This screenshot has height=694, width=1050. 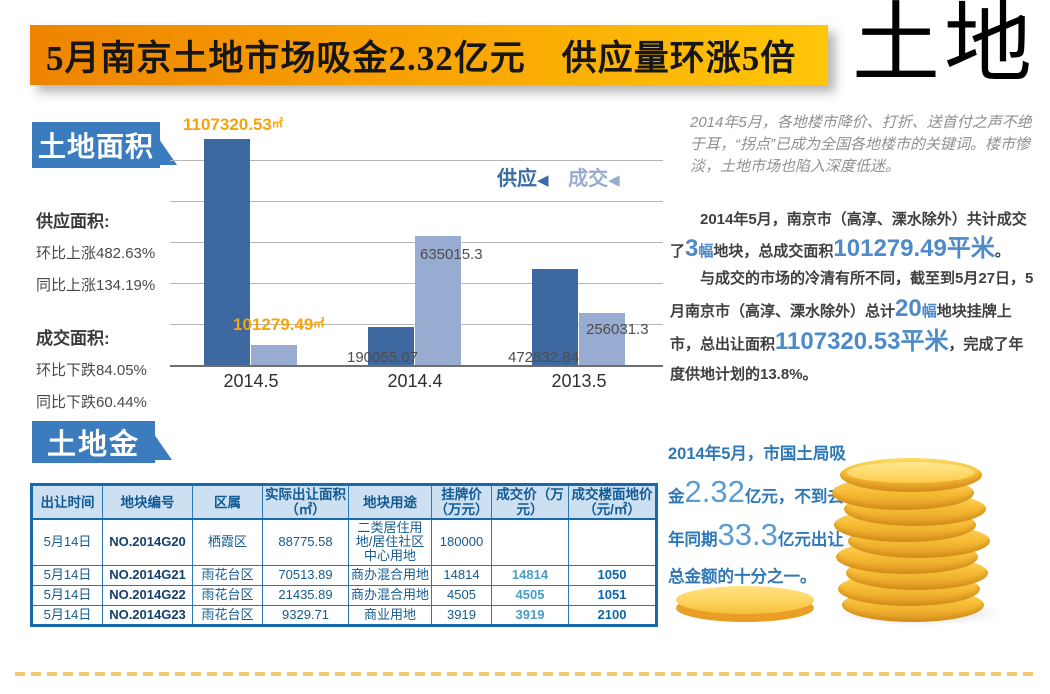 What do you see at coordinates (756, 558) in the screenshot?
I see `text-segment: 亿元出让总金额的十分之一。` at bounding box center [756, 558].